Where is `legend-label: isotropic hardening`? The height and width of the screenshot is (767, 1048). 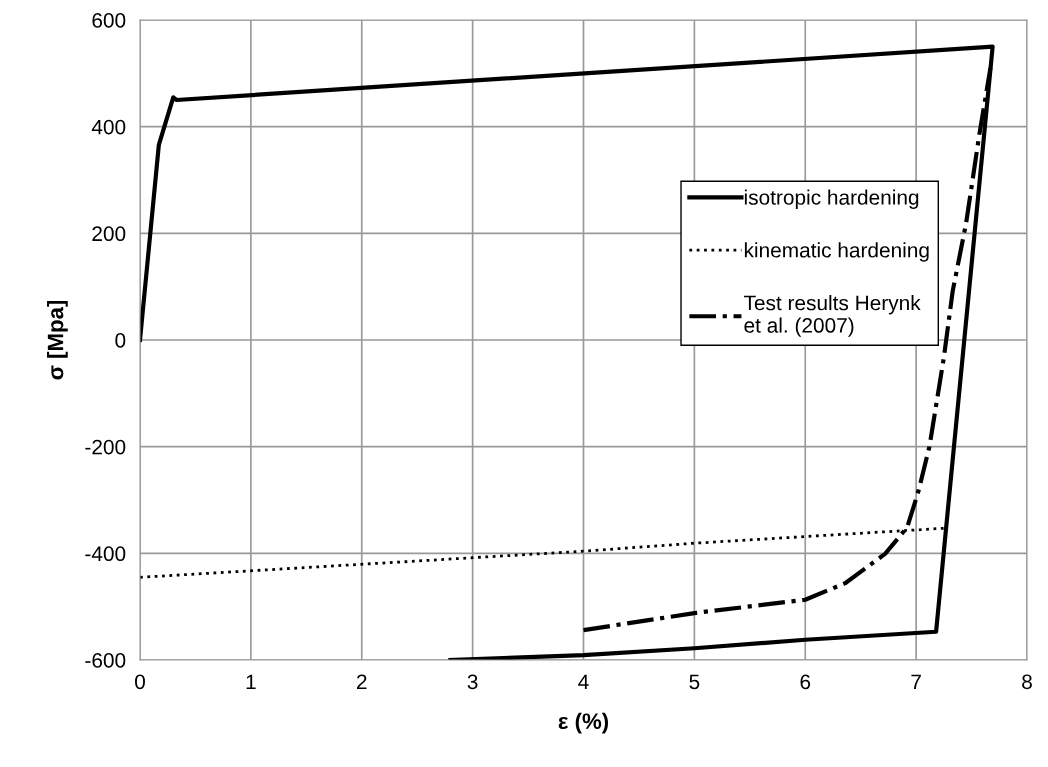
legend-label: isotropic hardening is located at coordinates (831, 199).